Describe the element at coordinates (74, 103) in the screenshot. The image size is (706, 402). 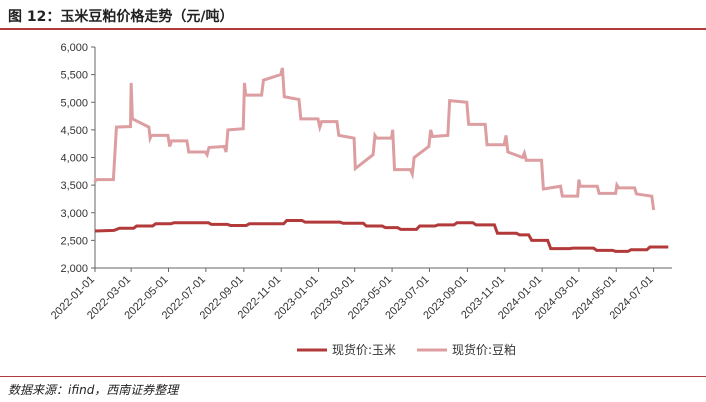
I see `y-tick-label: 5,000` at that location.